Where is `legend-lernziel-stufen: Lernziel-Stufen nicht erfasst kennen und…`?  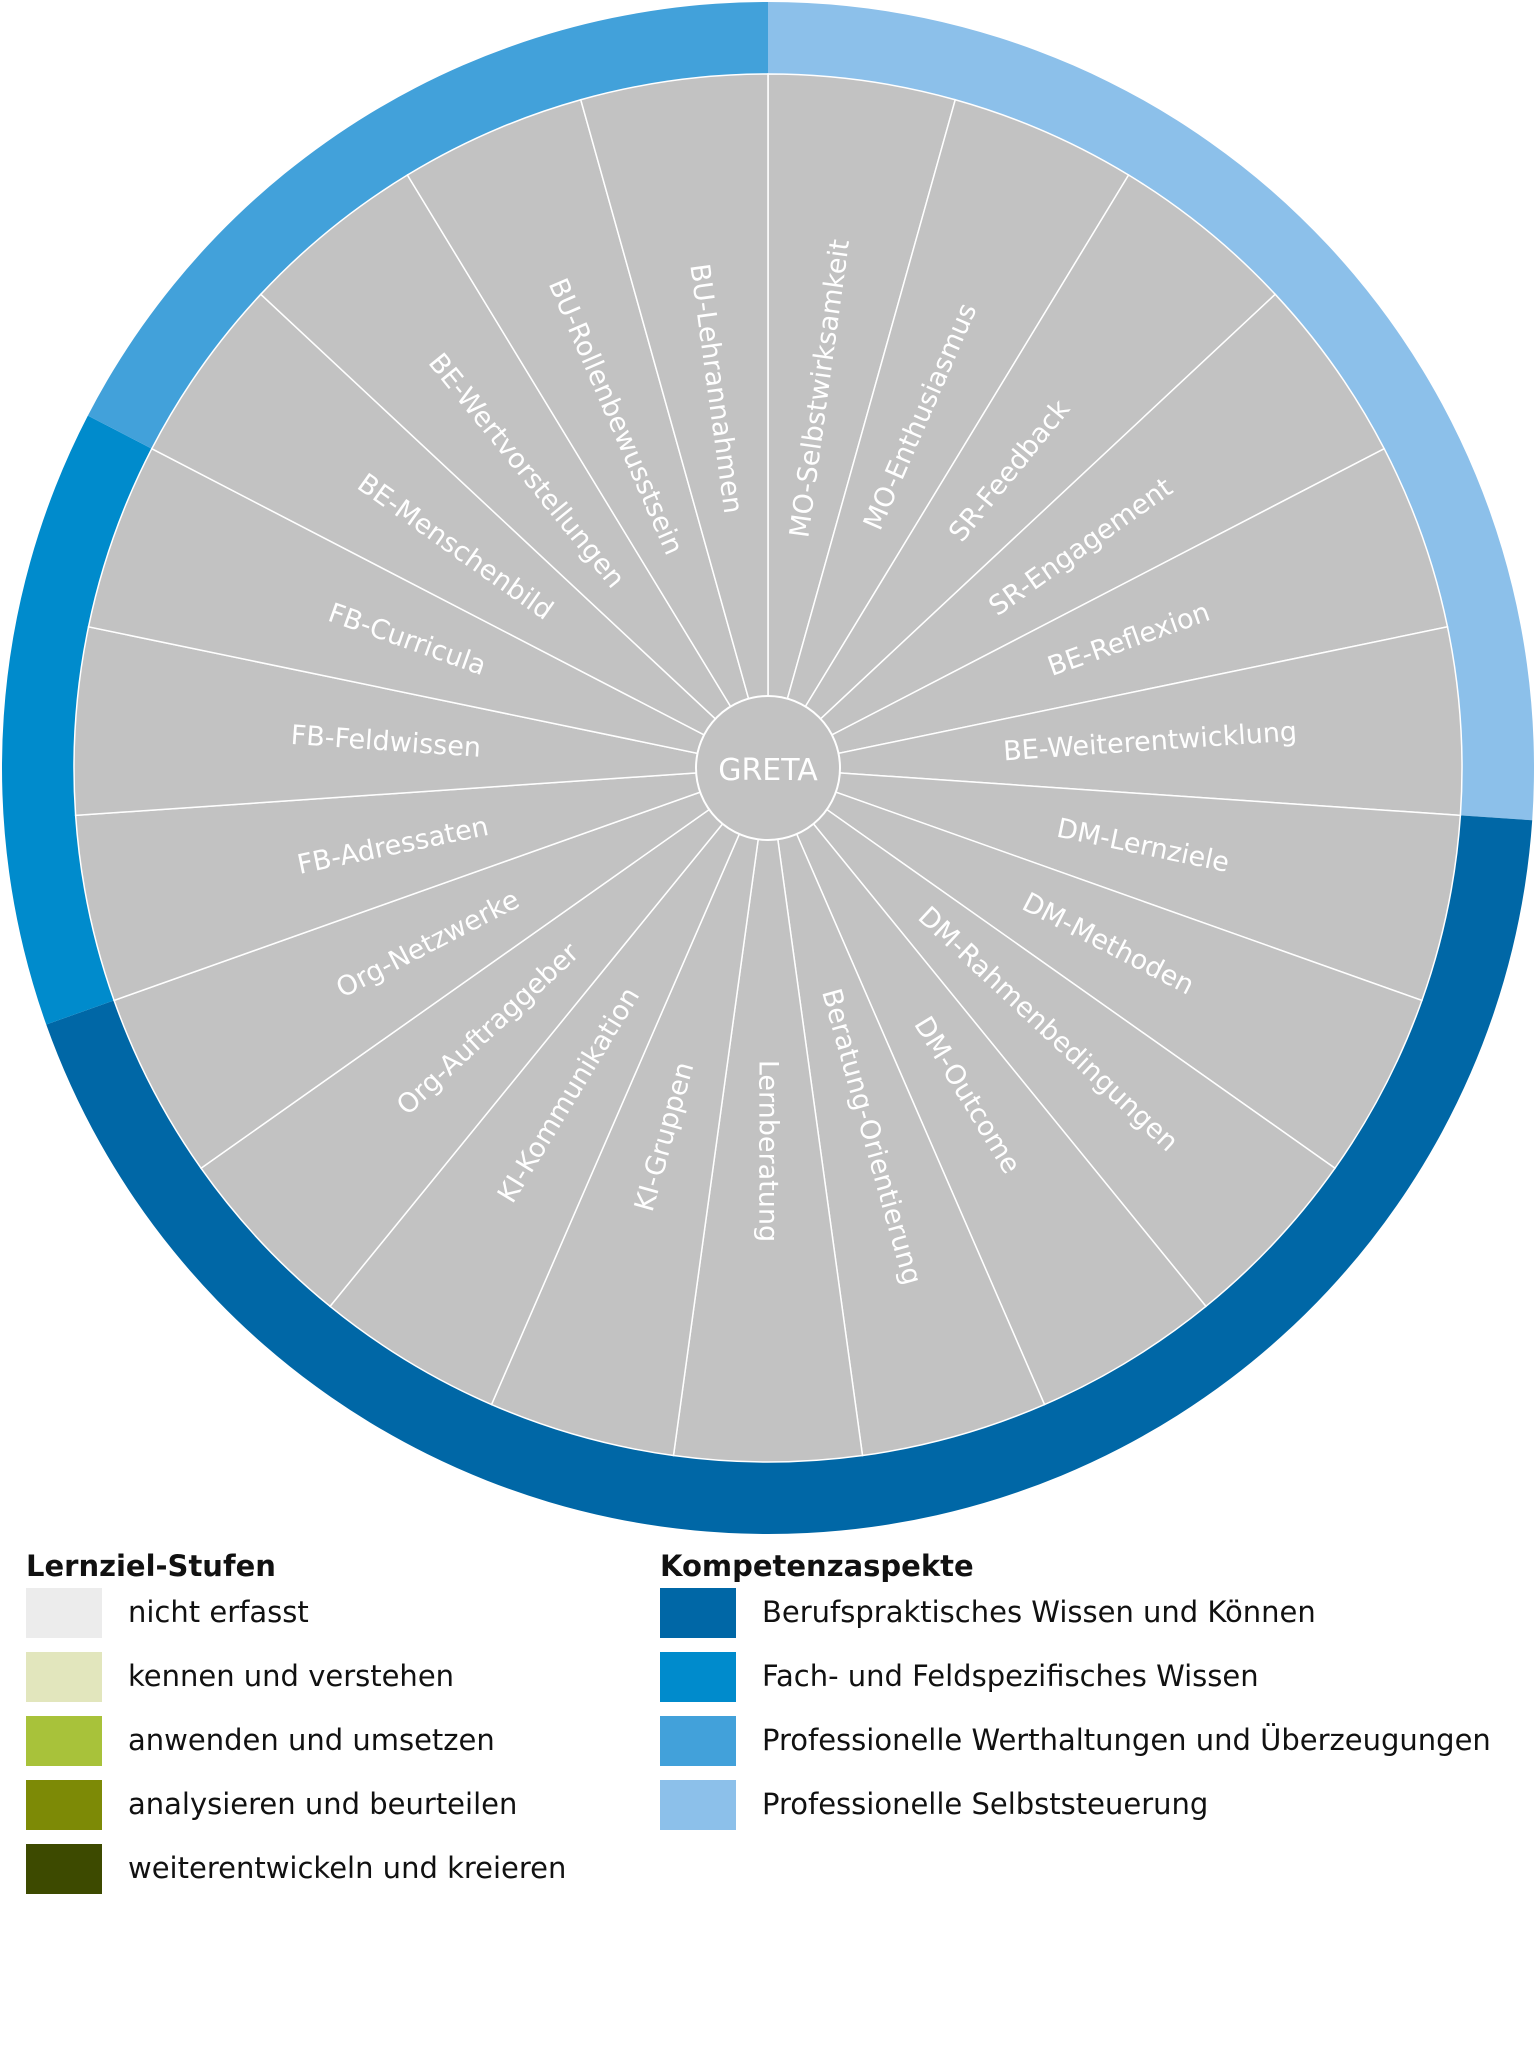 legend-lernziel-stufen: Lernziel-Stufen nicht erfasst kennen und… is located at coordinates (336, 1726).